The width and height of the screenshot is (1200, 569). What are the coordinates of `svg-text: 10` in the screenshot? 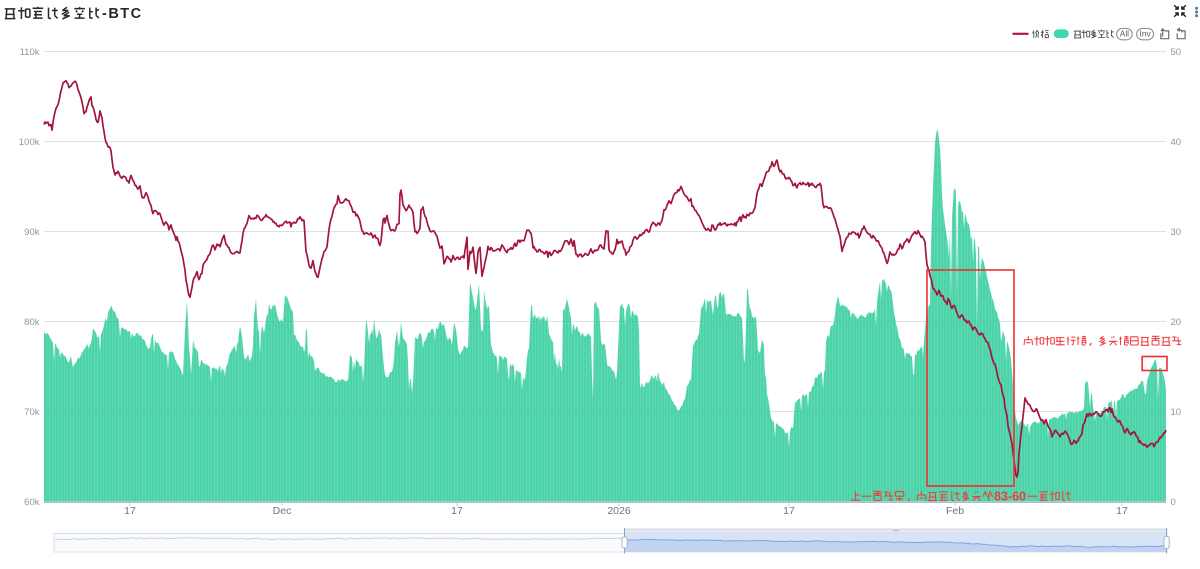 It's located at (1176, 412).